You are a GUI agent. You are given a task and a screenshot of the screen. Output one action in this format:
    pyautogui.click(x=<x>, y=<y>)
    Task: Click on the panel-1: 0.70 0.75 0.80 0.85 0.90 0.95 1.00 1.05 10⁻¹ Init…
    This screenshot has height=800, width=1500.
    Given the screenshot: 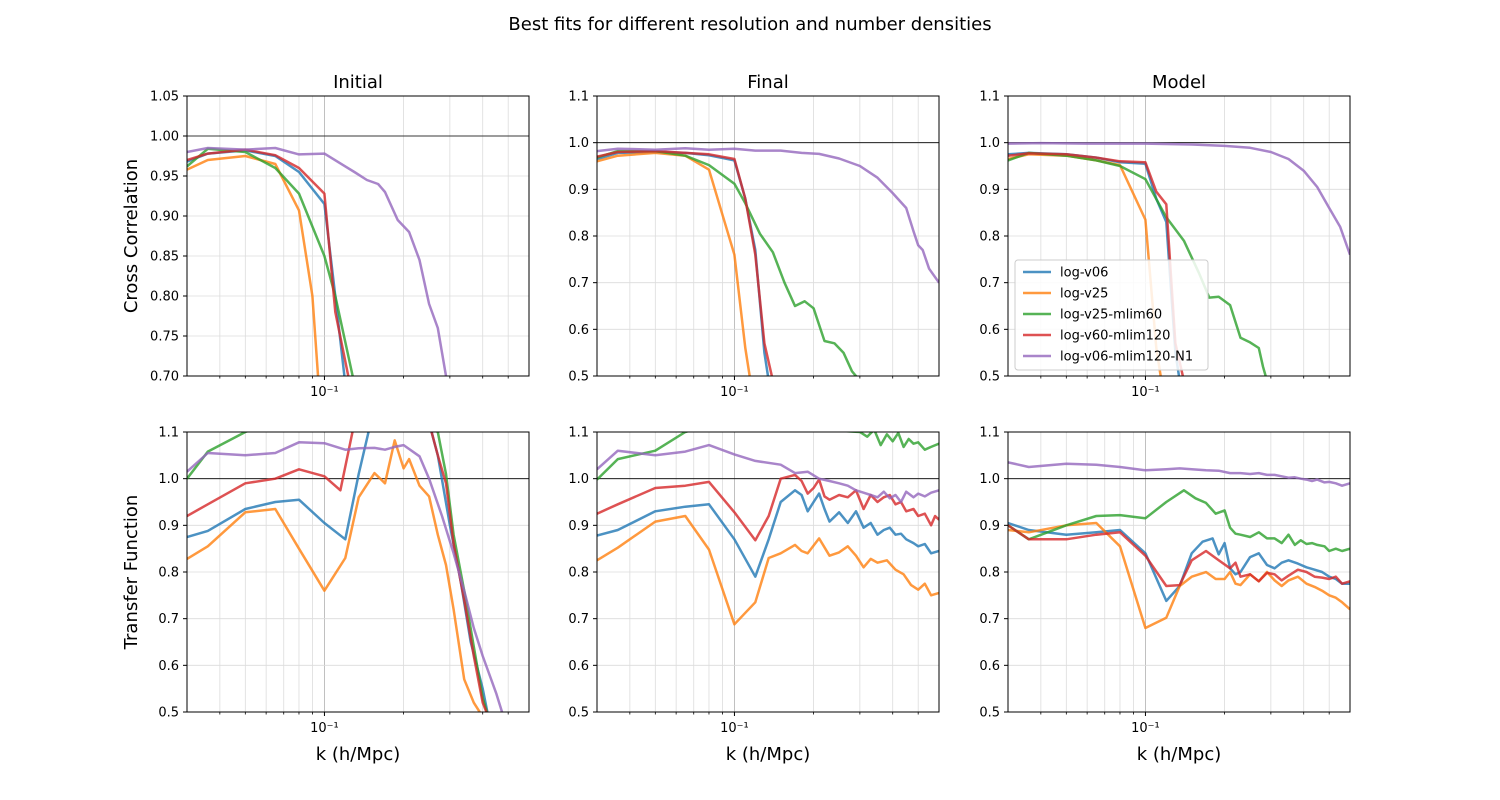 What is the action you would take?
    pyautogui.click(x=325, y=236)
    